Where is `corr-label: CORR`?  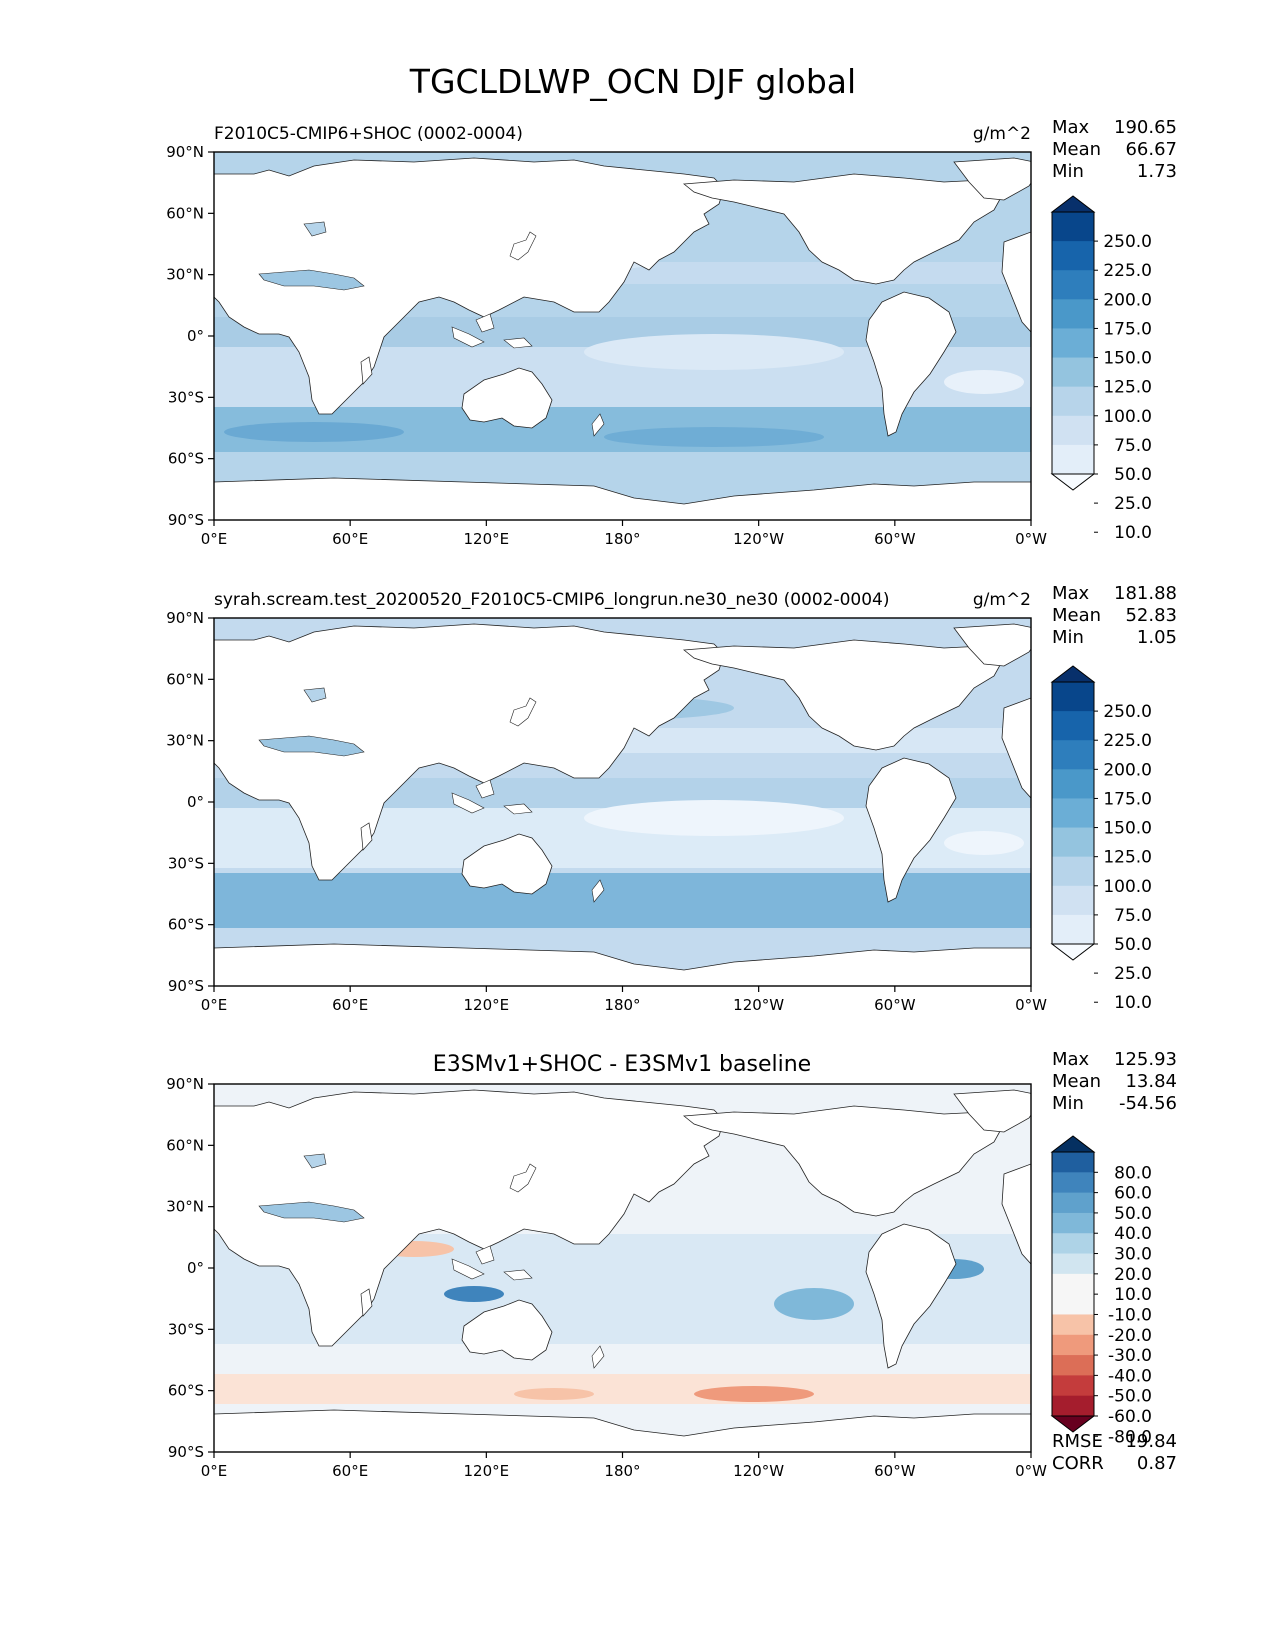
corr-label: CORR is located at coordinates (1078, 1463).